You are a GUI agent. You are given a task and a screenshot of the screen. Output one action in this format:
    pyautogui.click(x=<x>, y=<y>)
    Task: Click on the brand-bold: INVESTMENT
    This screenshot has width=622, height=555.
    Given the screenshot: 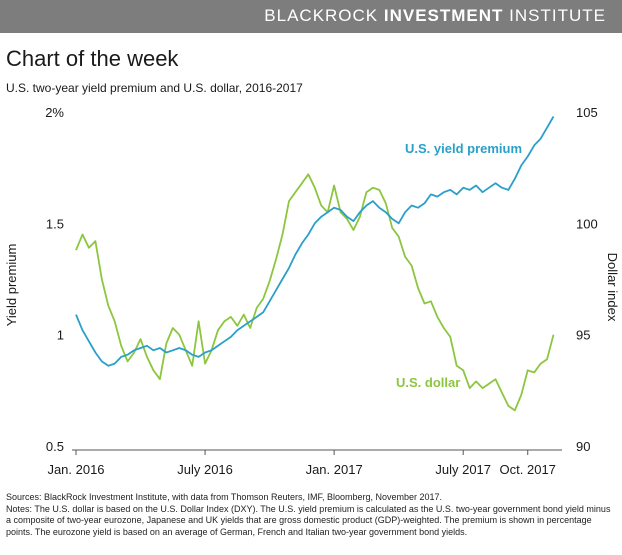 What is the action you would take?
    pyautogui.click(x=443, y=15)
    